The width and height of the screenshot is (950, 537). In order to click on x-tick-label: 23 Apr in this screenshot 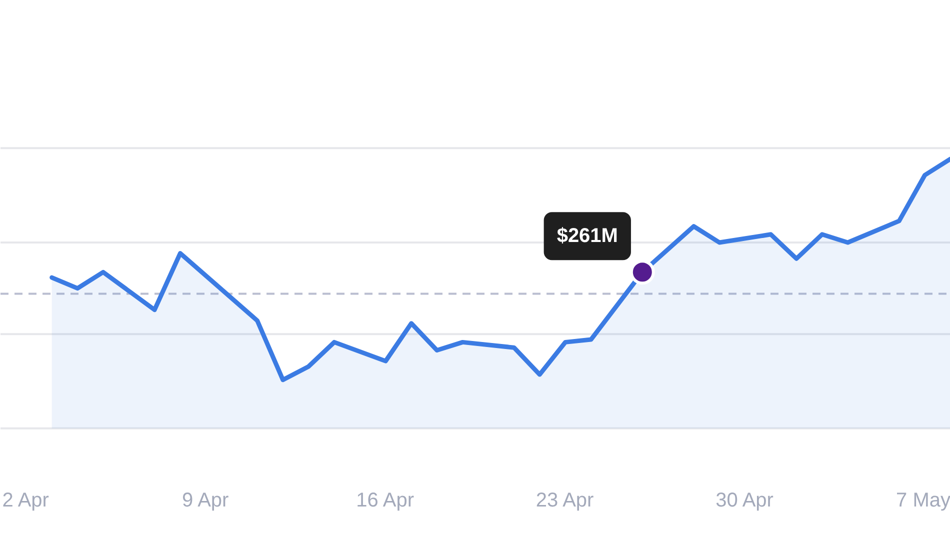, I will do `click(565, 501)`.